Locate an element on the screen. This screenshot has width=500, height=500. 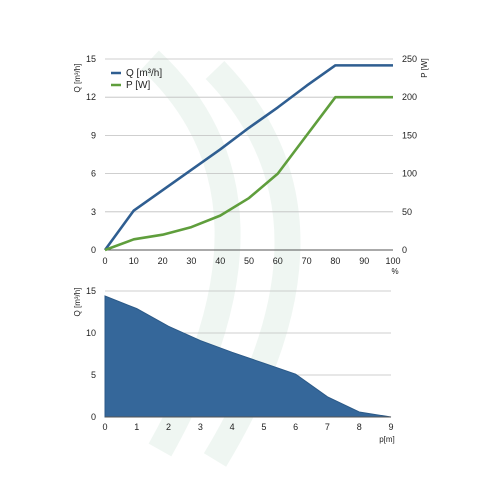
top-chart-left-tick-label: 0 is located at coordinates (93, 250).